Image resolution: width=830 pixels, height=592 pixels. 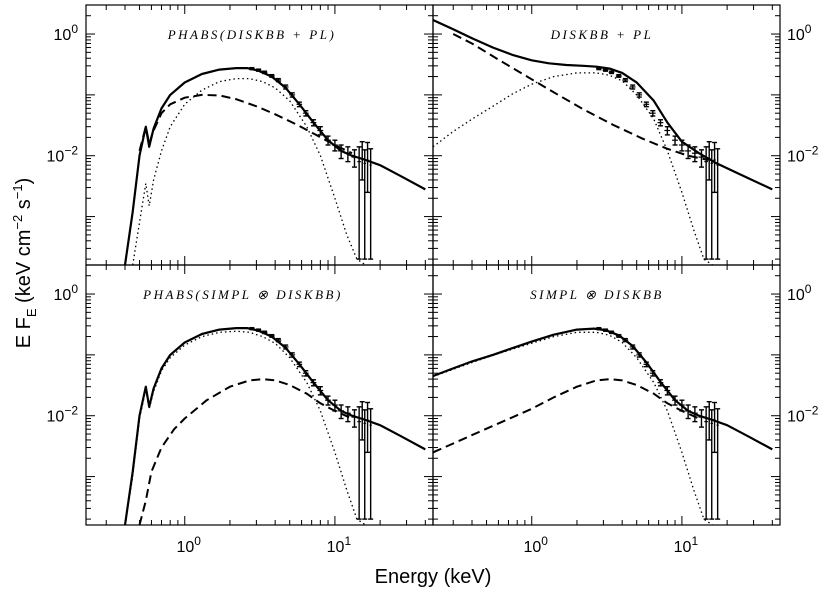 I want to click on x-axis-title: Energy (keV), so click(x=433, y=577).